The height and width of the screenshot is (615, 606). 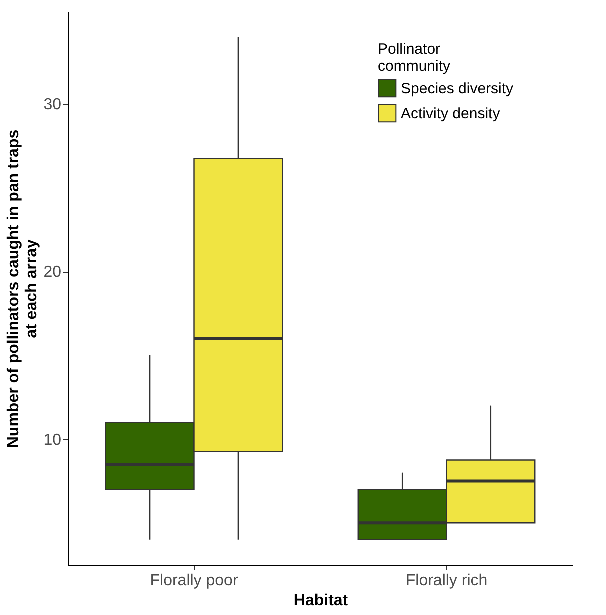 I want to click on y-tick-label: 10, so click(x=53, y=440).